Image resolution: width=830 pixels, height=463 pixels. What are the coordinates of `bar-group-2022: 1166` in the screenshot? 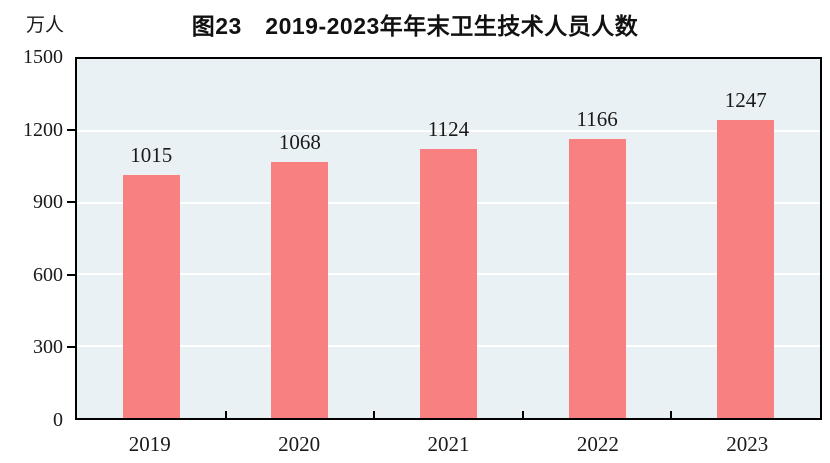 It's located at (597, 238).